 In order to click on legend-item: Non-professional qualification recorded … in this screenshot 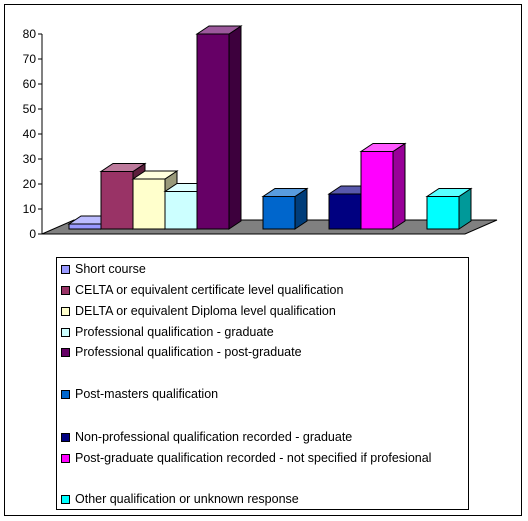, I will do `click(206, 437)`.